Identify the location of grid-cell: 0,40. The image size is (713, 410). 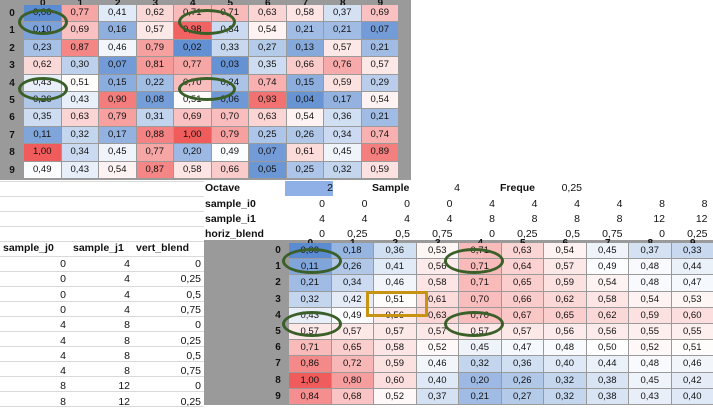
(692, 396).